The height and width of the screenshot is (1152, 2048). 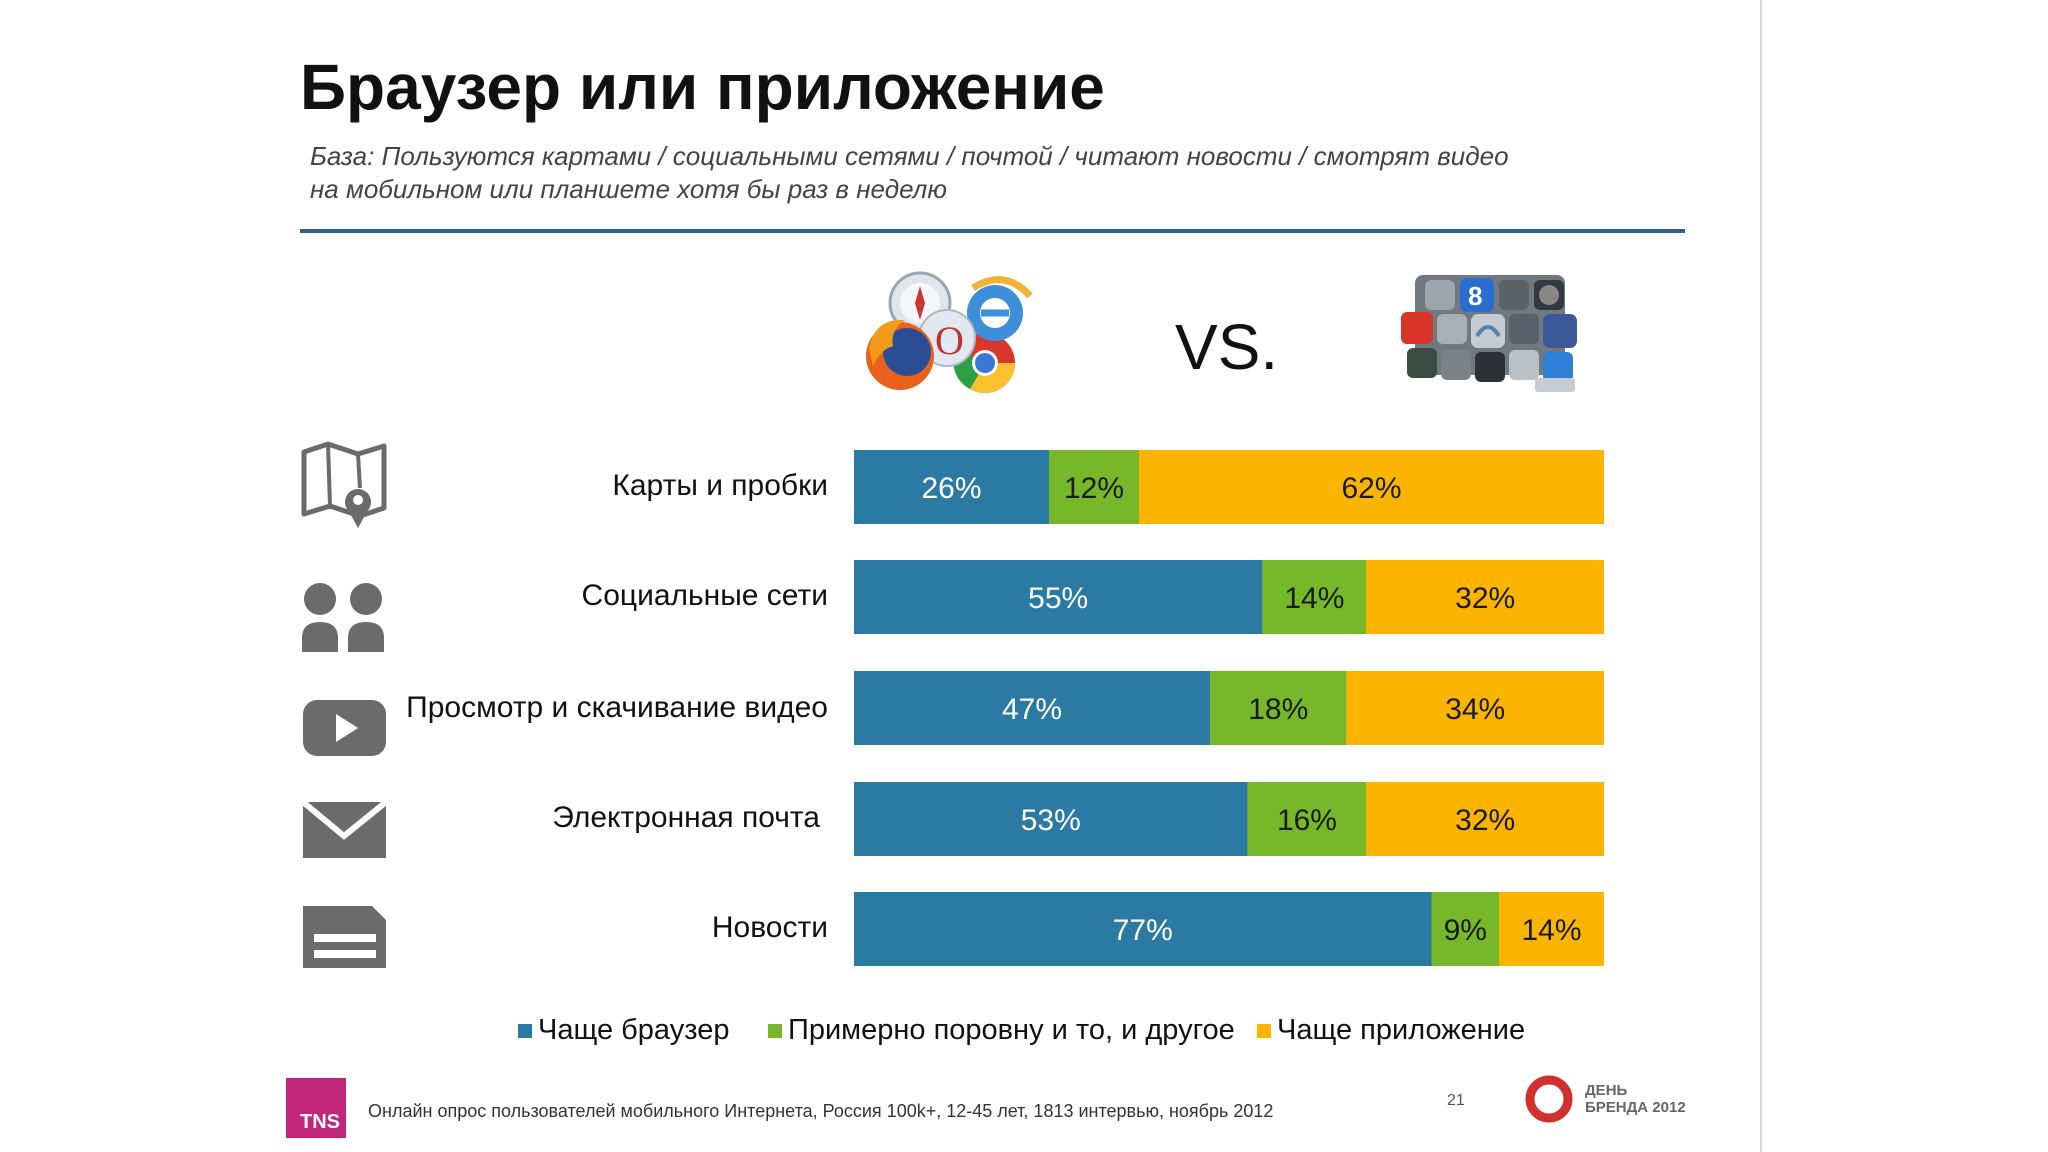 I want to click on brand-logo-line-2: БРЕНДА 2012, so click(x=1635, y=1107).